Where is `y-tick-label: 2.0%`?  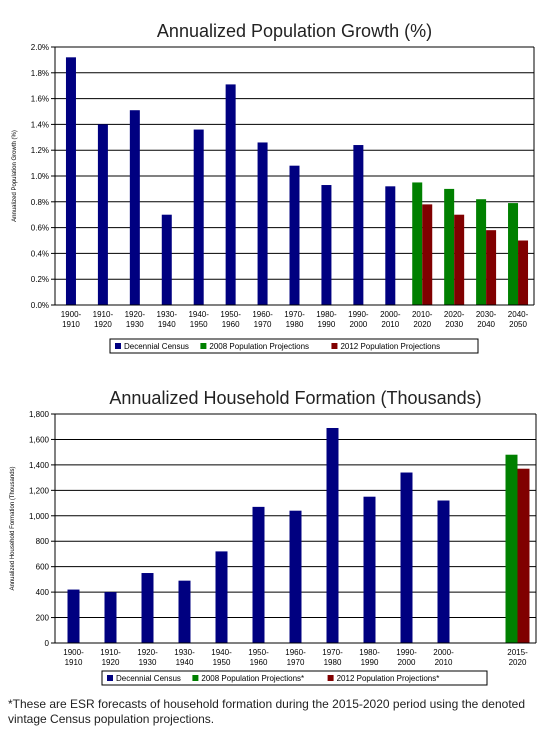 y-tick-label: 2.0% is located at coordinates (40, 47).